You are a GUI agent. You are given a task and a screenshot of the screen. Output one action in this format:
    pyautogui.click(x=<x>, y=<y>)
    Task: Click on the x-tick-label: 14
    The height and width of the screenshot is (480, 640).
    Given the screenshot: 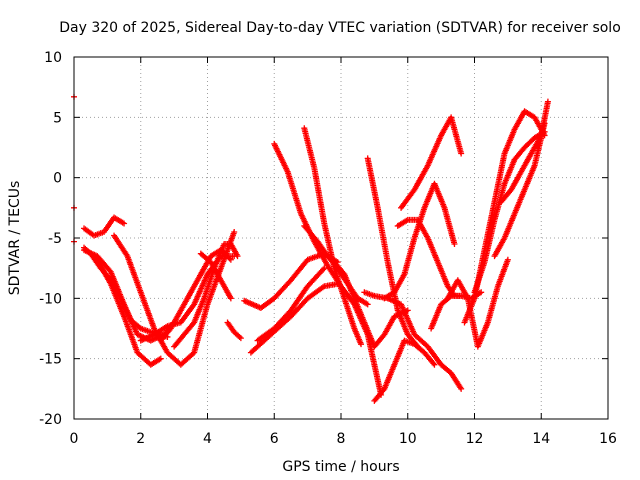 What is the action you would take?
    pyautogui.click(x=541, y=439)
    